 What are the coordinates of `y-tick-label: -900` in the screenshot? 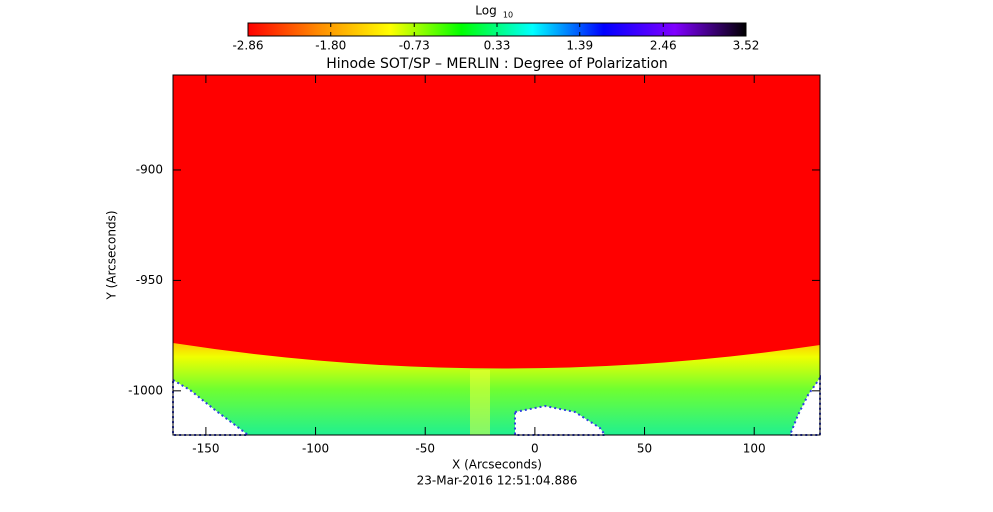 It's located at (149, 169).